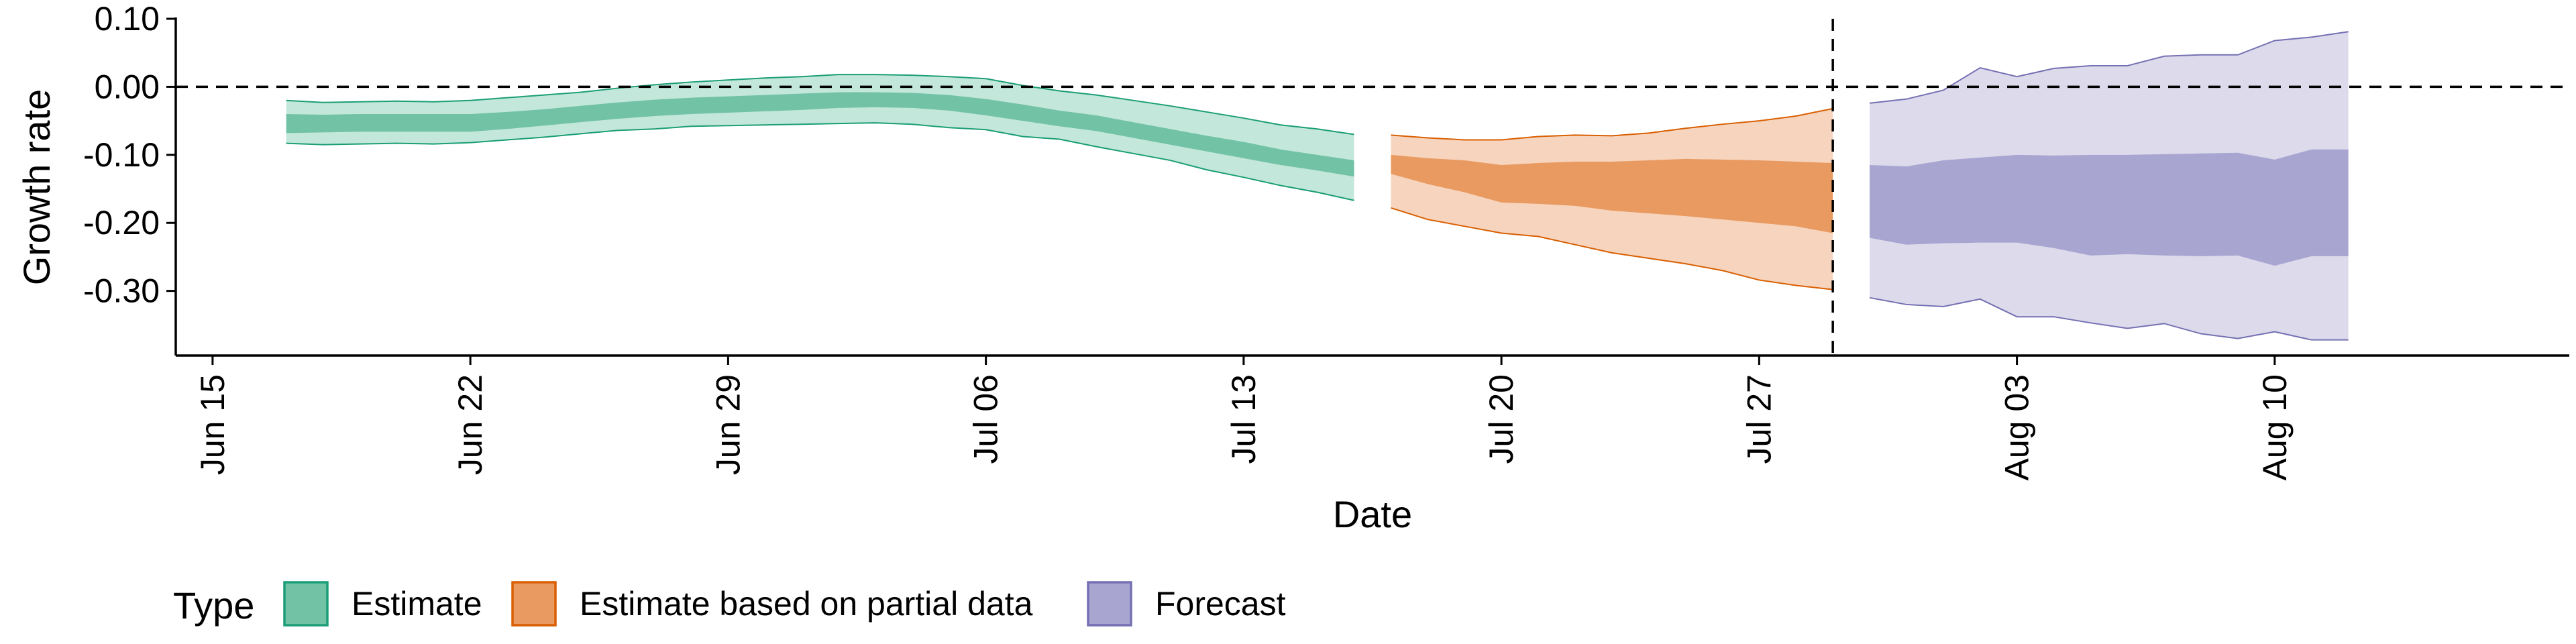 Image resolution: width=2576 pixels, height=644 pixels. I want to click on legend-item-2: Estimate based on partial data, so click(772, 604).